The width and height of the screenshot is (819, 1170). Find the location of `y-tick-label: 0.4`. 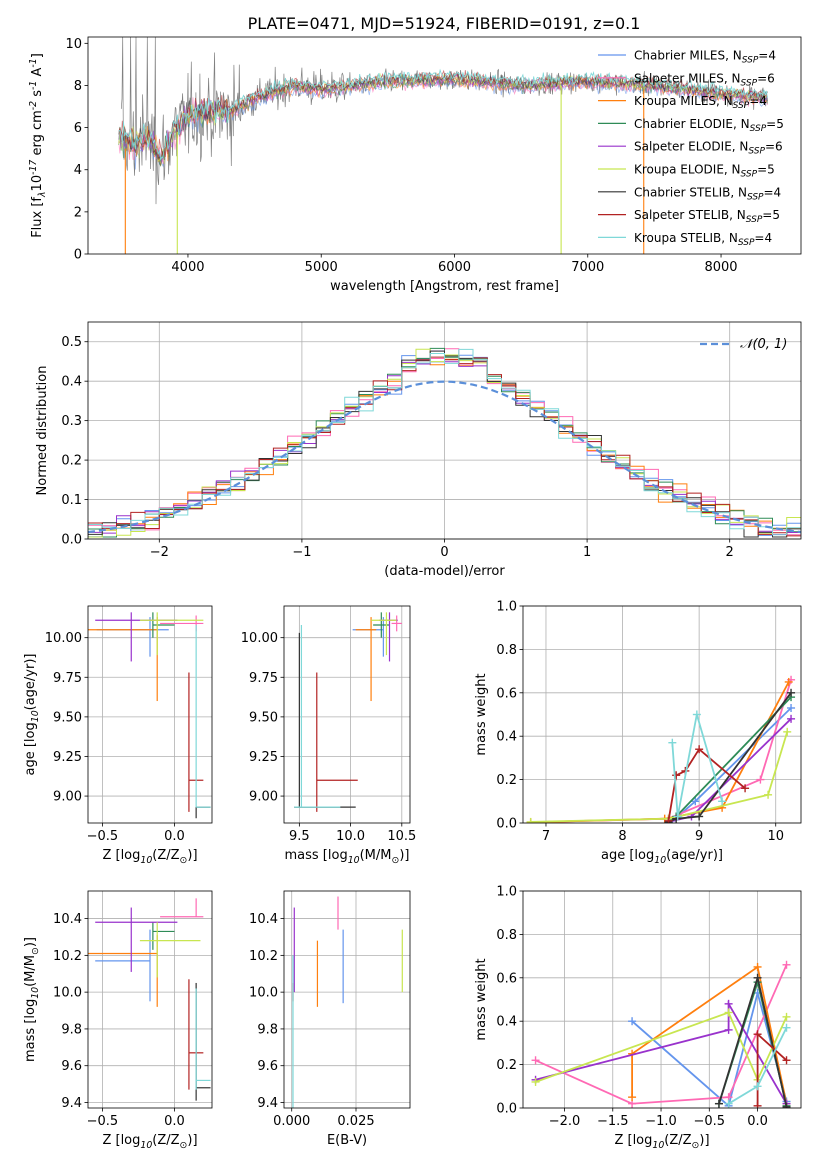

y-tick-label: 0.4 is located at coordinates (506, 737).